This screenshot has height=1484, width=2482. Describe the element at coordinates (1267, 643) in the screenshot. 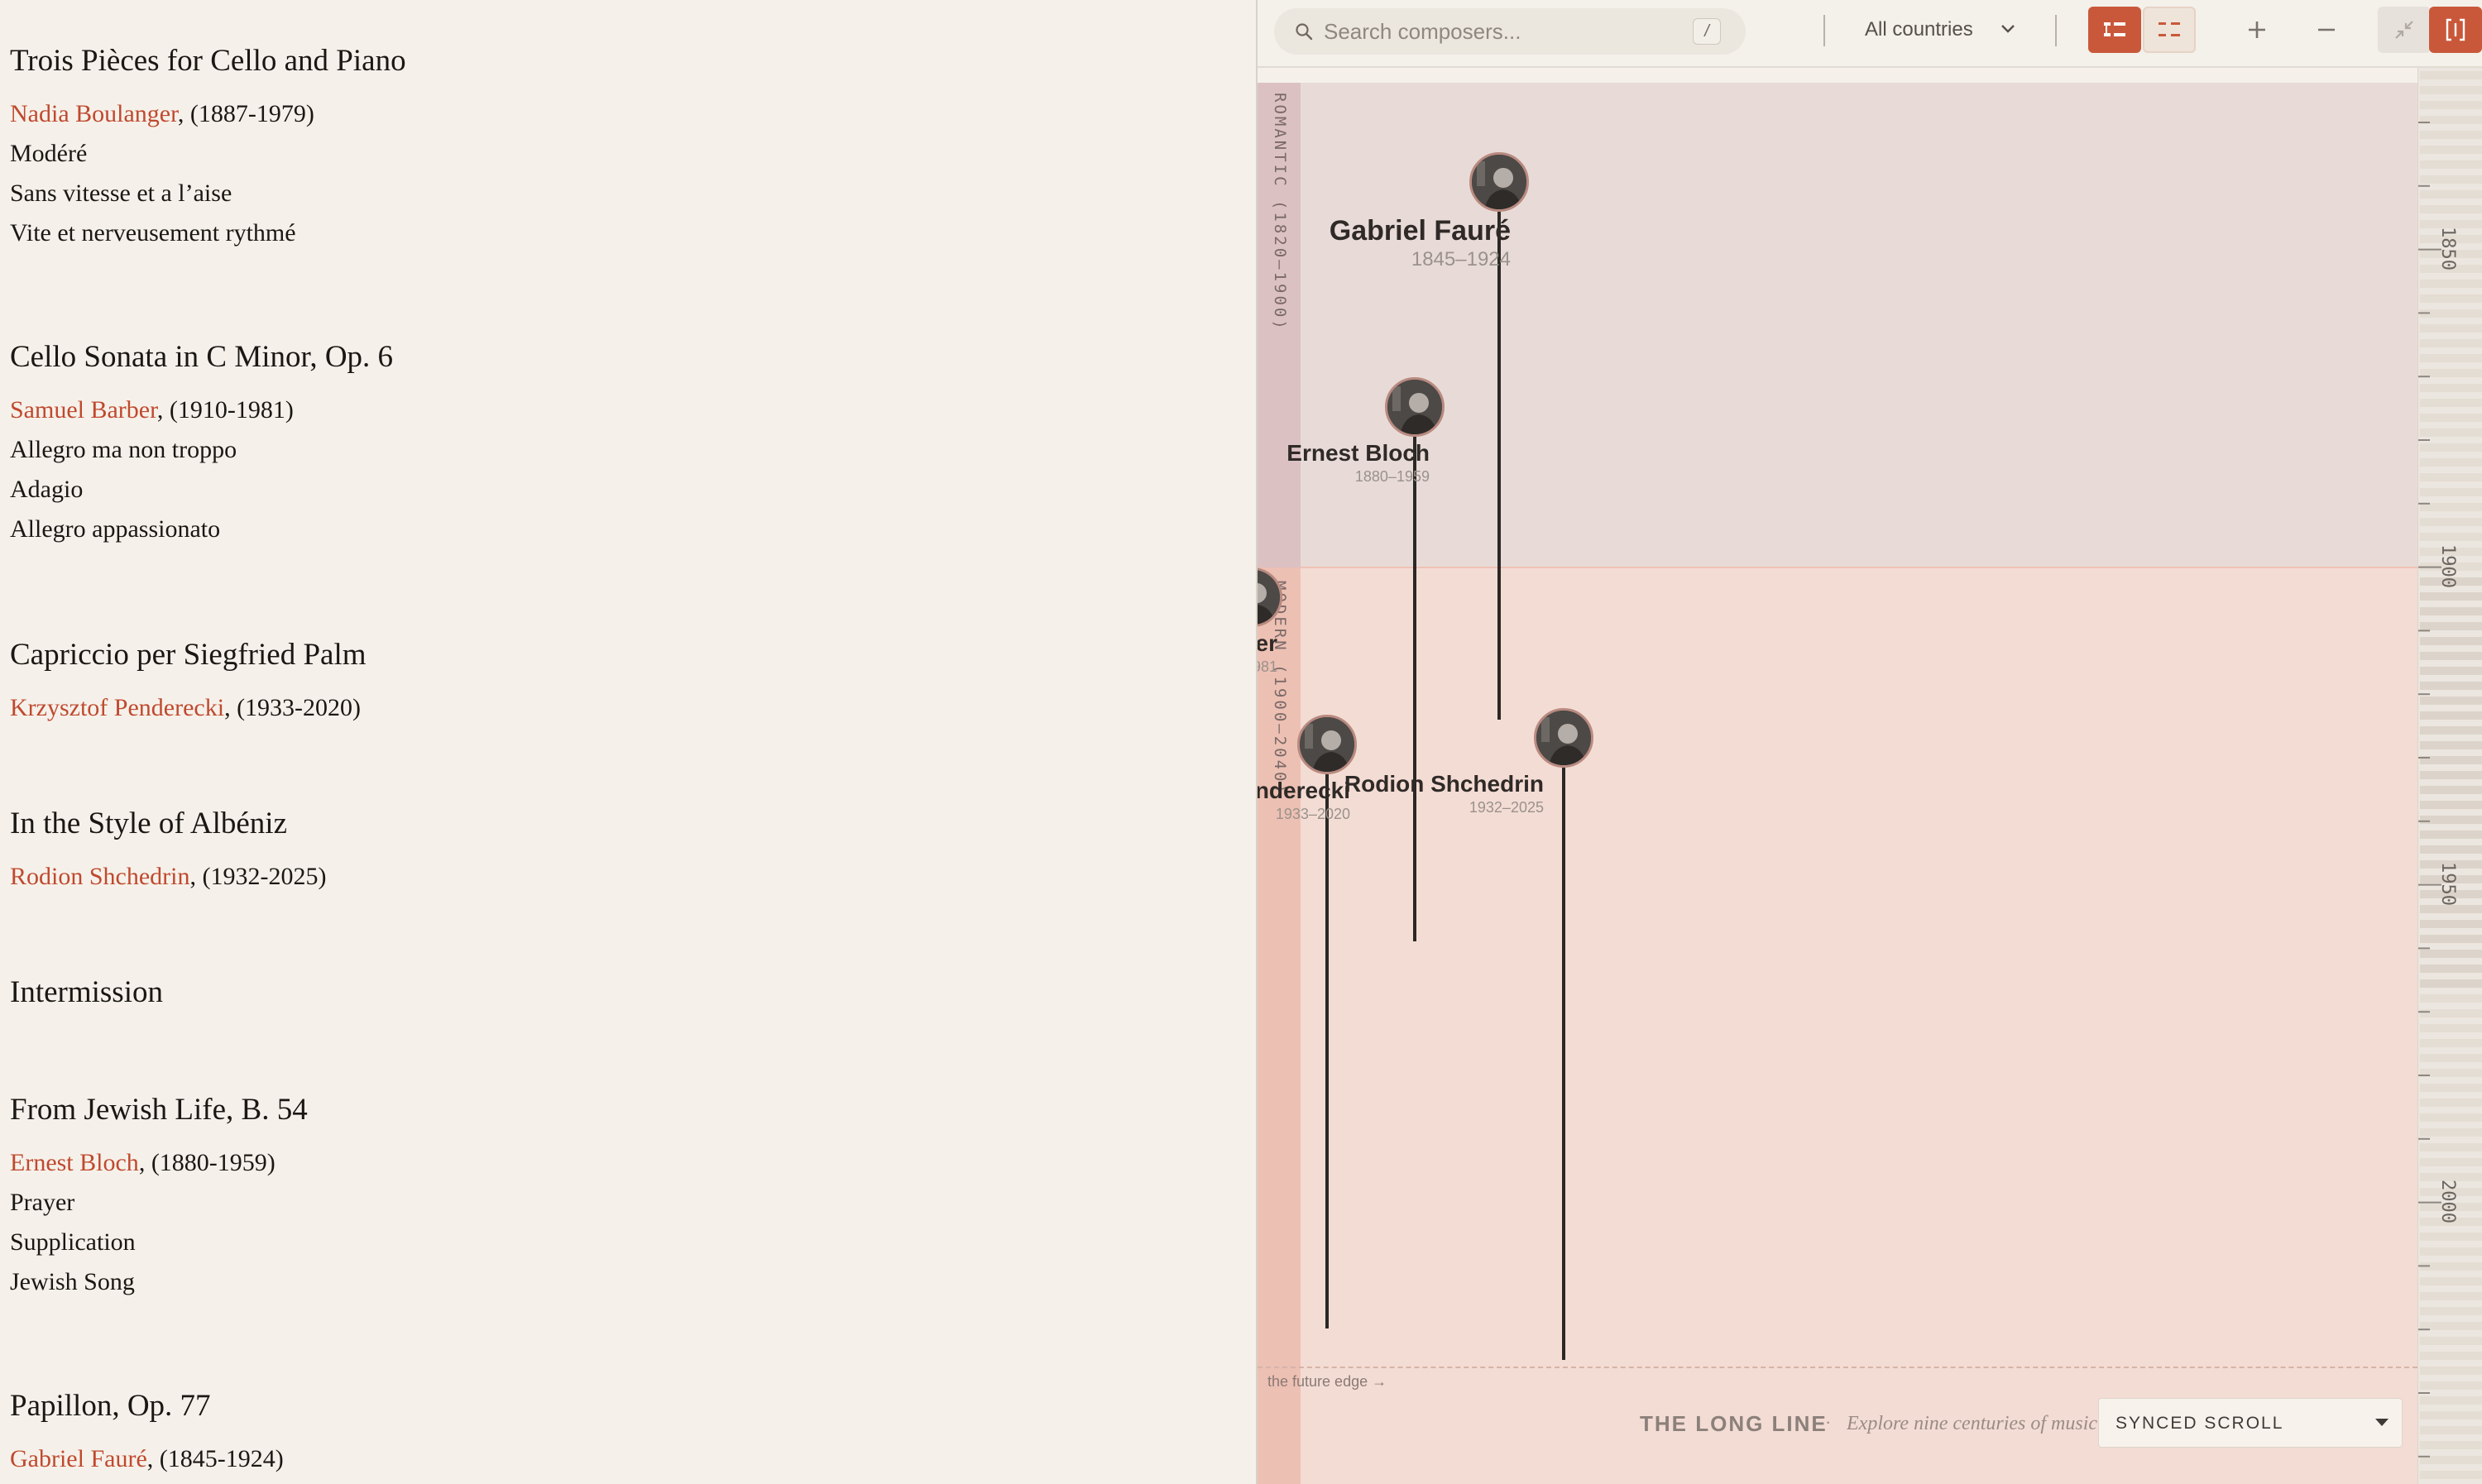

I see `composer-name-barber: Samuel Barber` at that location.